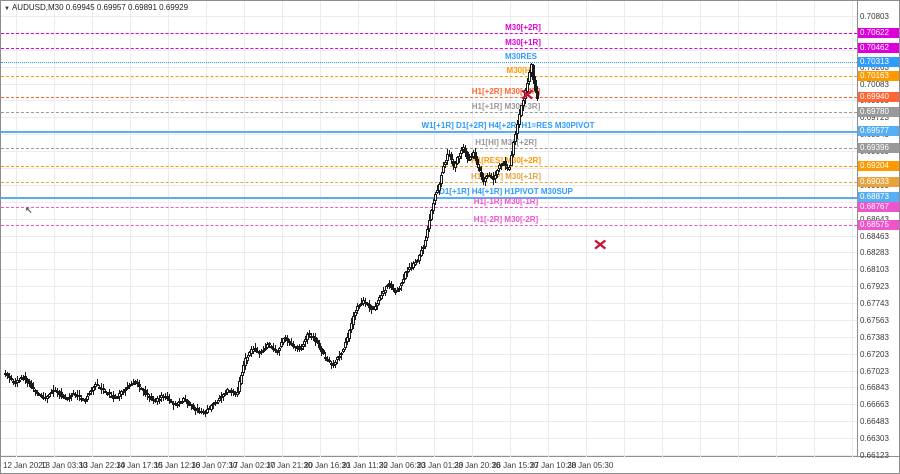 Image resolution: width=900 pixels, height=474 pixels. Describe the element at coordinates (29, 210) in the screenshot. I see `pointer-marker-icon: ↖` at that location.